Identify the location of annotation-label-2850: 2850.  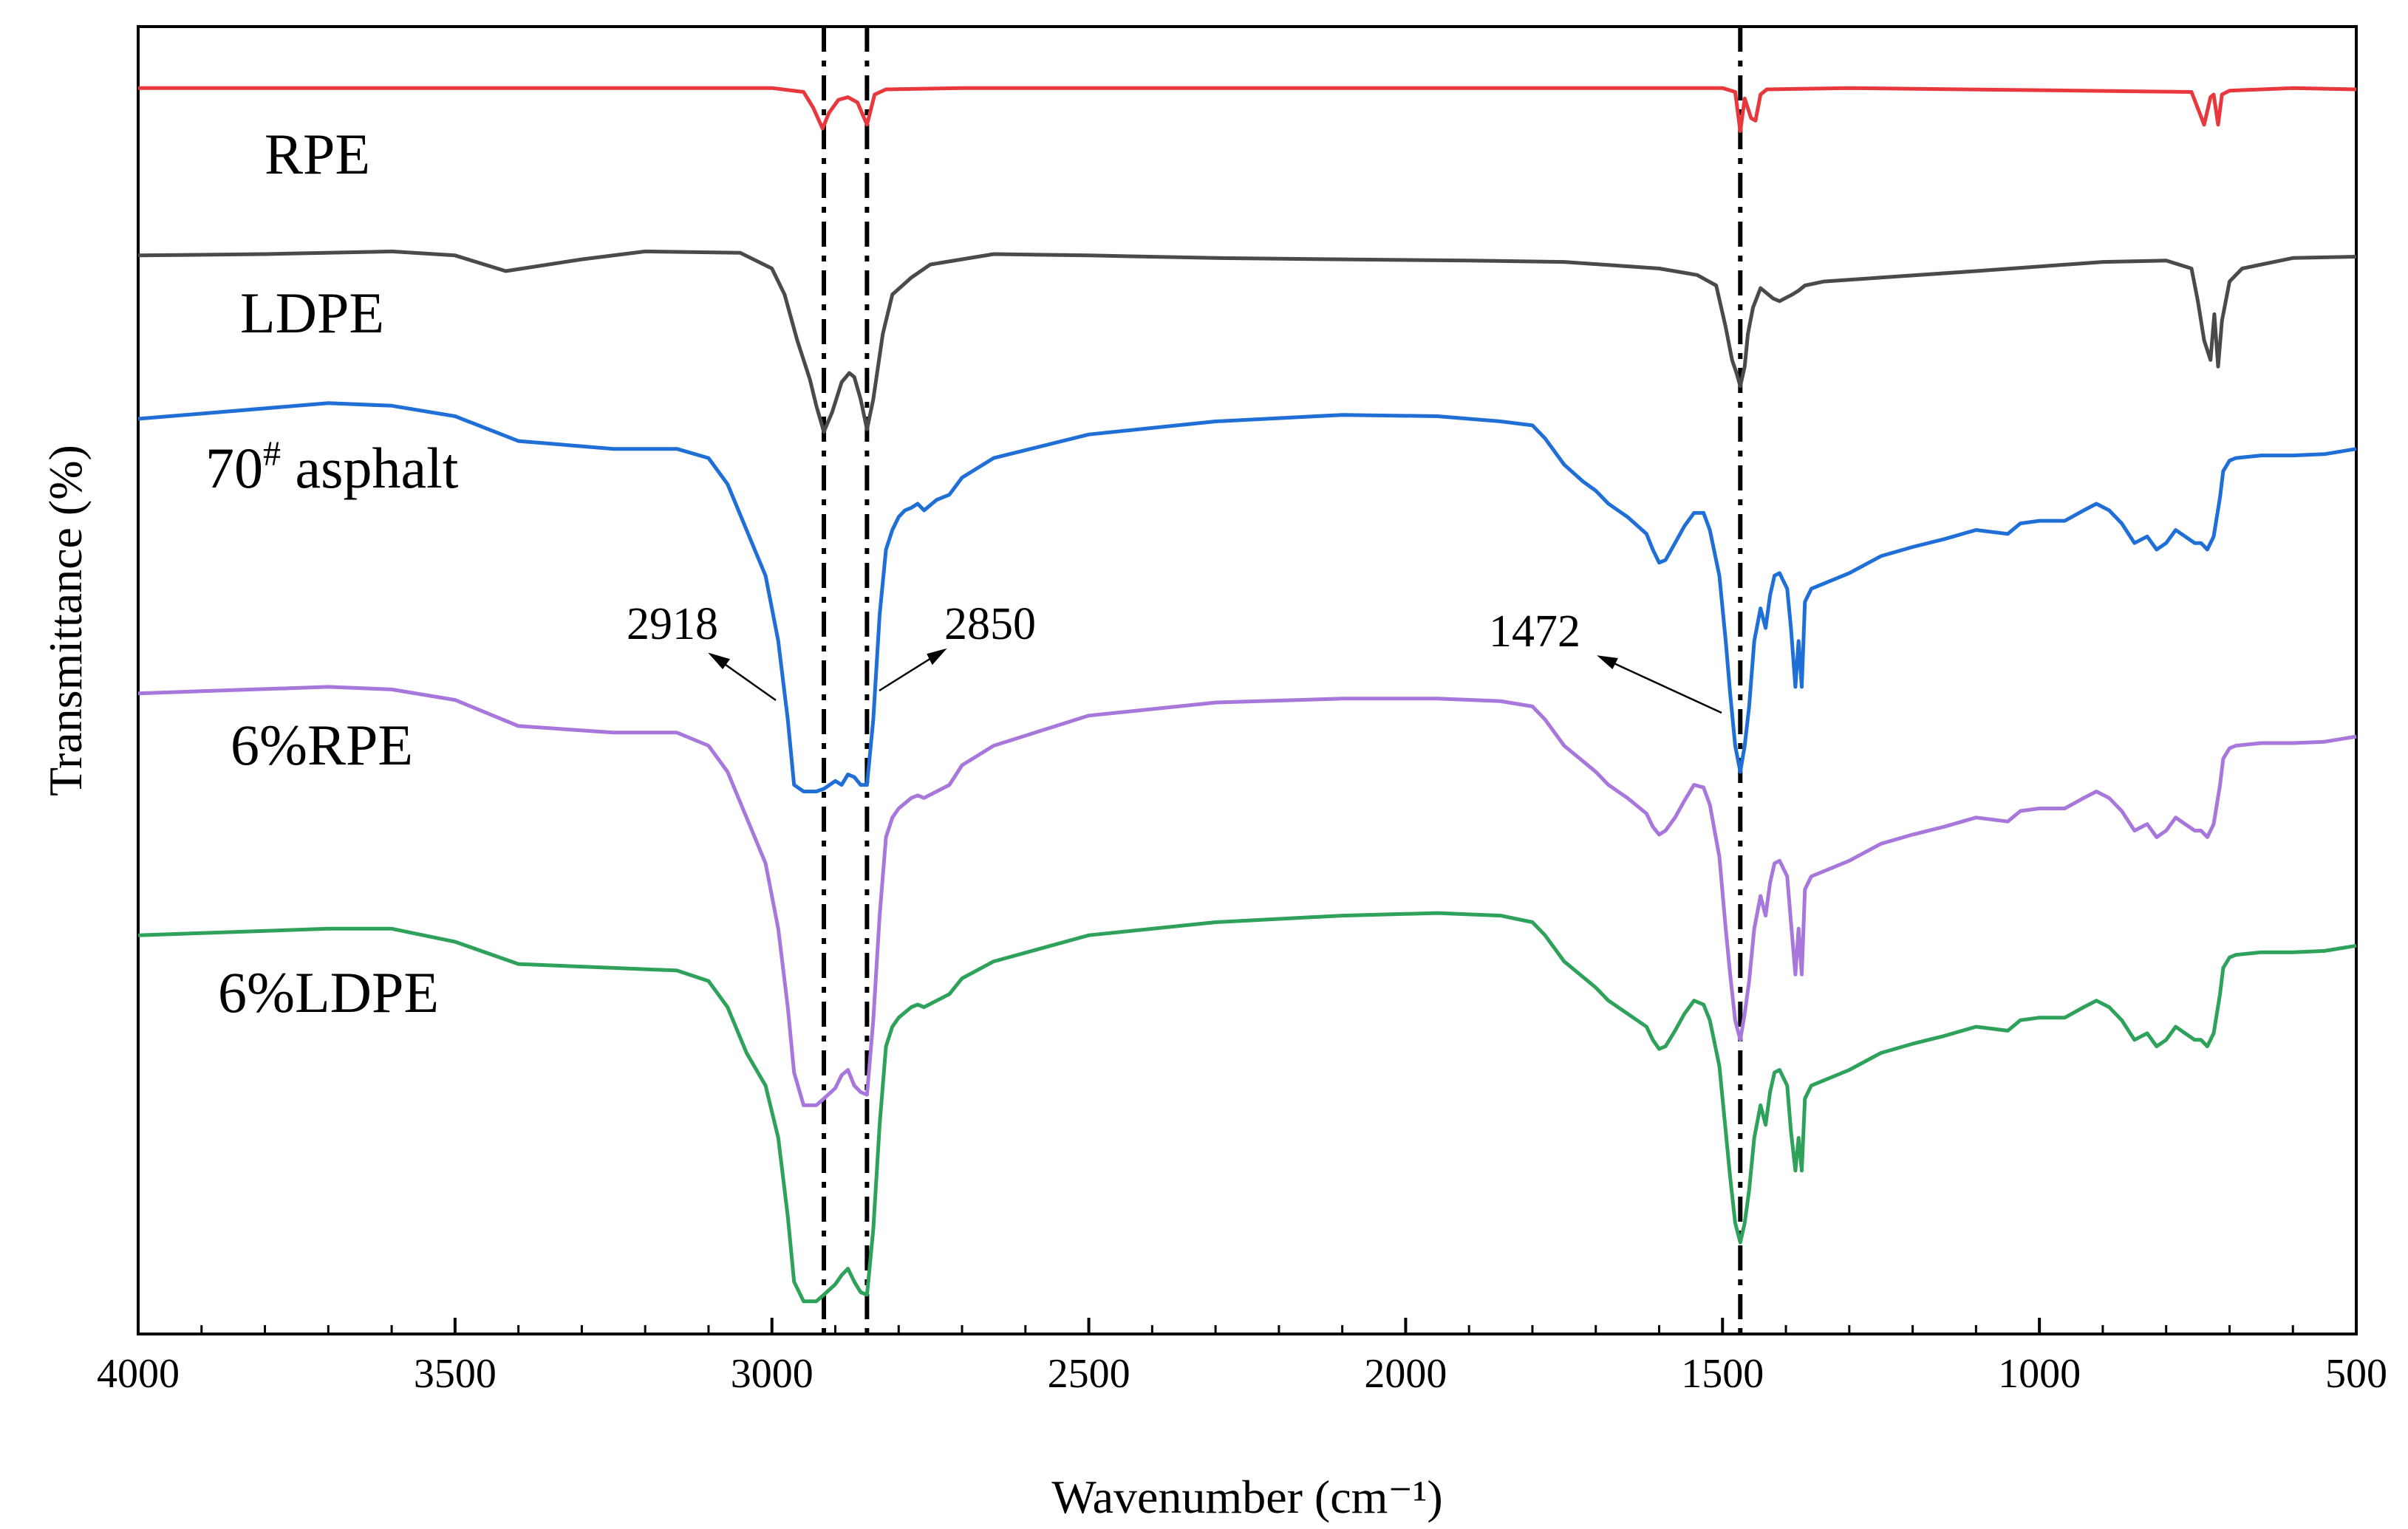
(990, 624).